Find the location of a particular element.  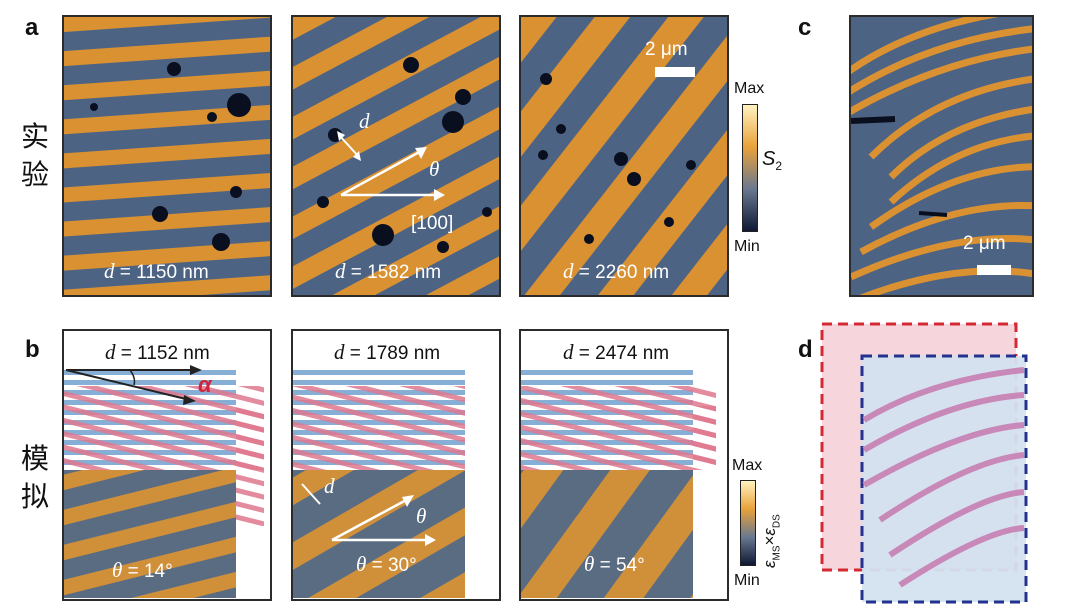

panel-label-c: c is located at coordinates (805, 27).